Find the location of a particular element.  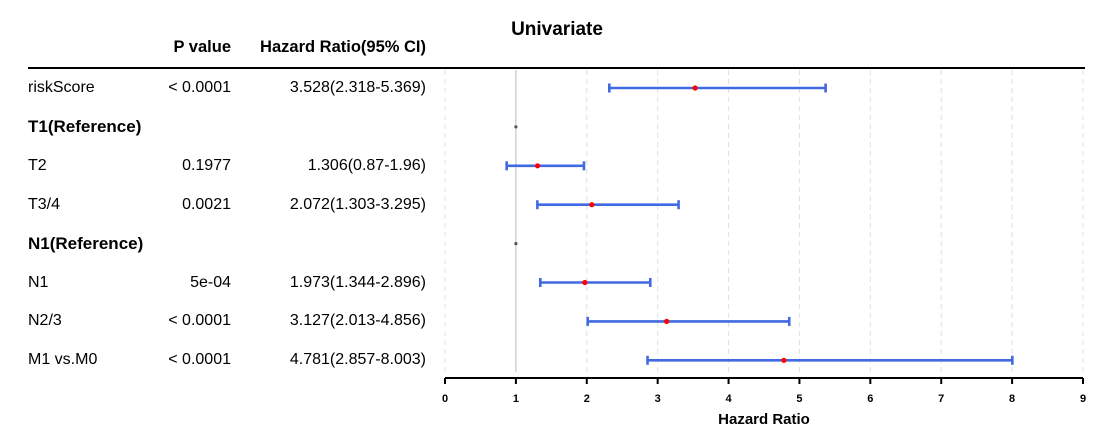

p-value-column-header: P value is located at coordinates (202, 47).